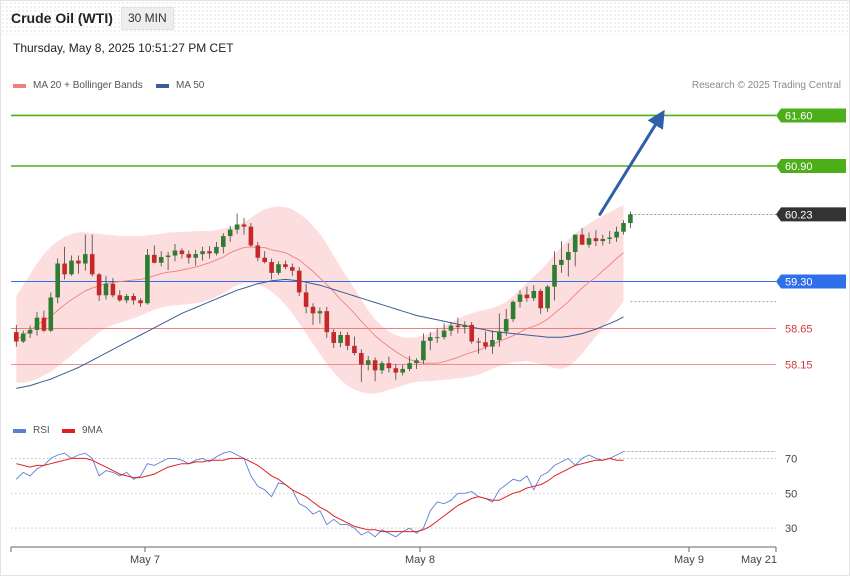 This screenshot has width=850, height=576. Describe the element at coordinates (631, 162) in the screenshot. I see `target-arrow` at that location.